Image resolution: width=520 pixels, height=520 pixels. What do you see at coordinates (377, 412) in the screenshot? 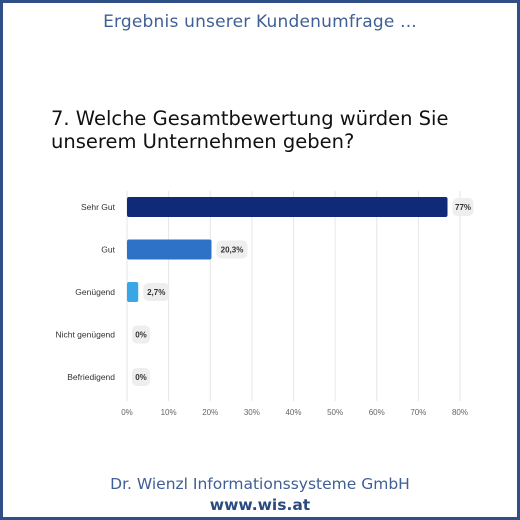
I see `x-tick-label: 60%` at bounding box center [377, 412].